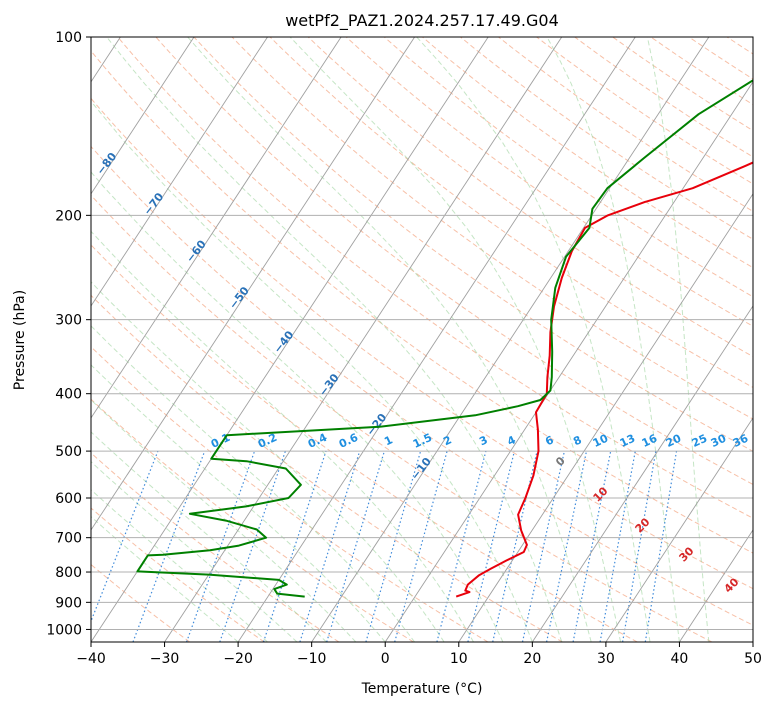  What do you see at coordinates (312, 659) in the screenshot?
I see `x-tick-label: −10` at bounding box center [312, 659].